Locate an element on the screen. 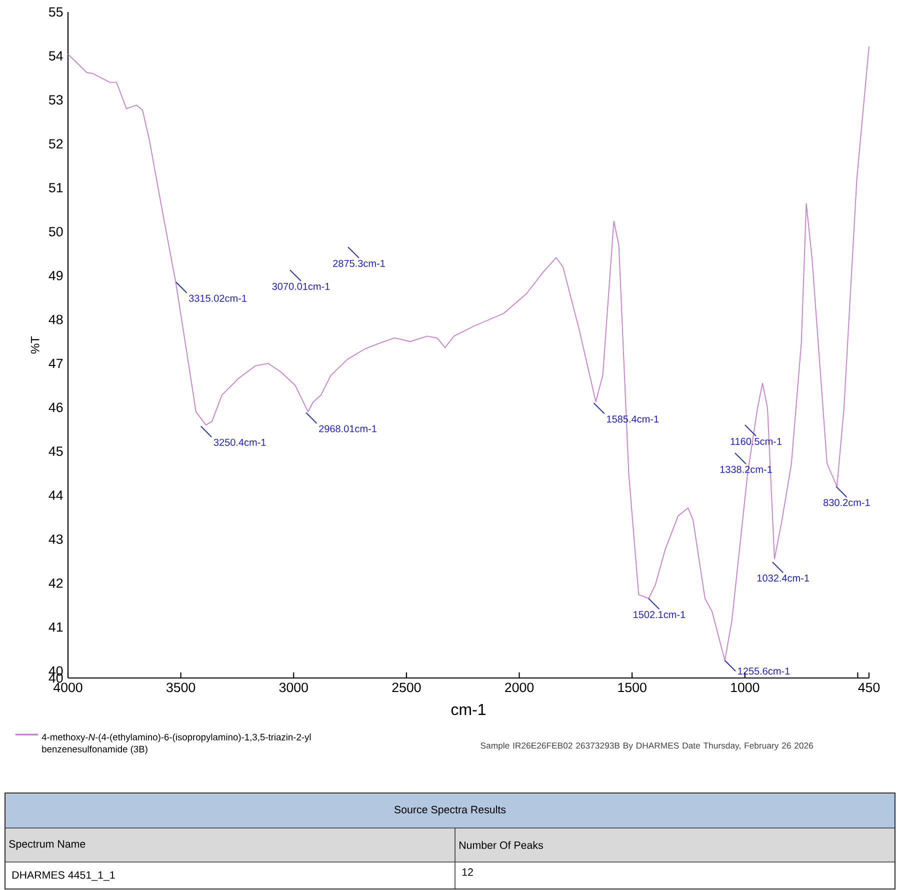 Image resolution: width=902 pixels, height=890 pixels. annotation: 830.2cm-1 is located at coordinates (847, 502).